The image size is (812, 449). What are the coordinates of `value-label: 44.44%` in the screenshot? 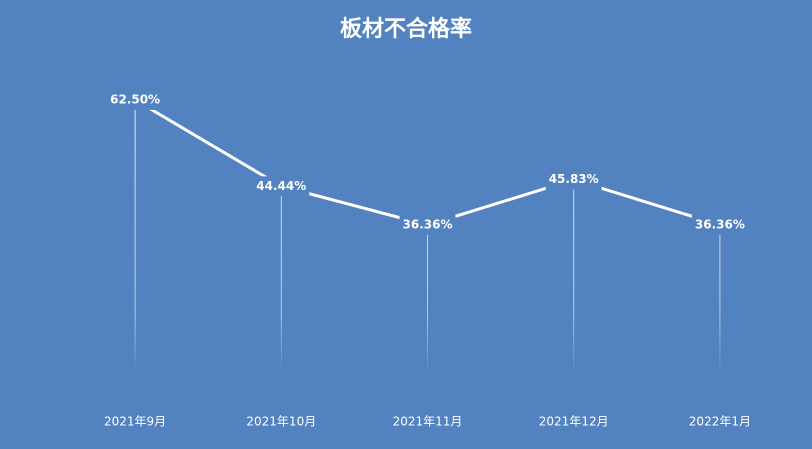 It's located at (281, 186).